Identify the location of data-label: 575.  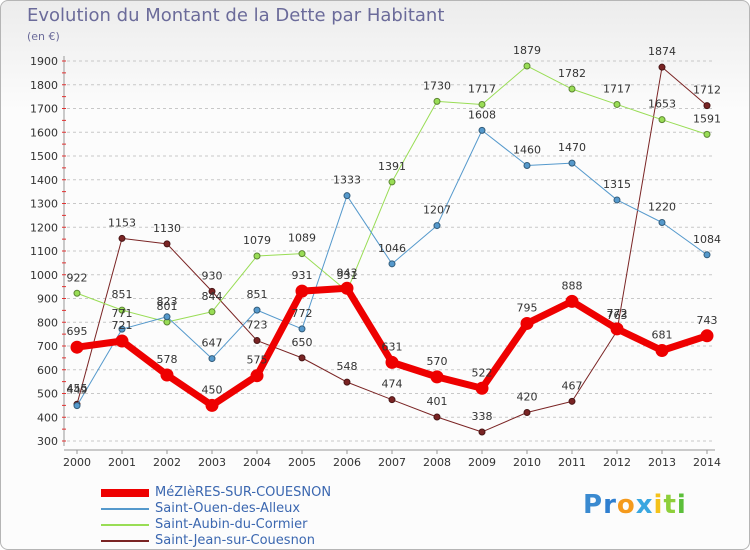
(257, 360).